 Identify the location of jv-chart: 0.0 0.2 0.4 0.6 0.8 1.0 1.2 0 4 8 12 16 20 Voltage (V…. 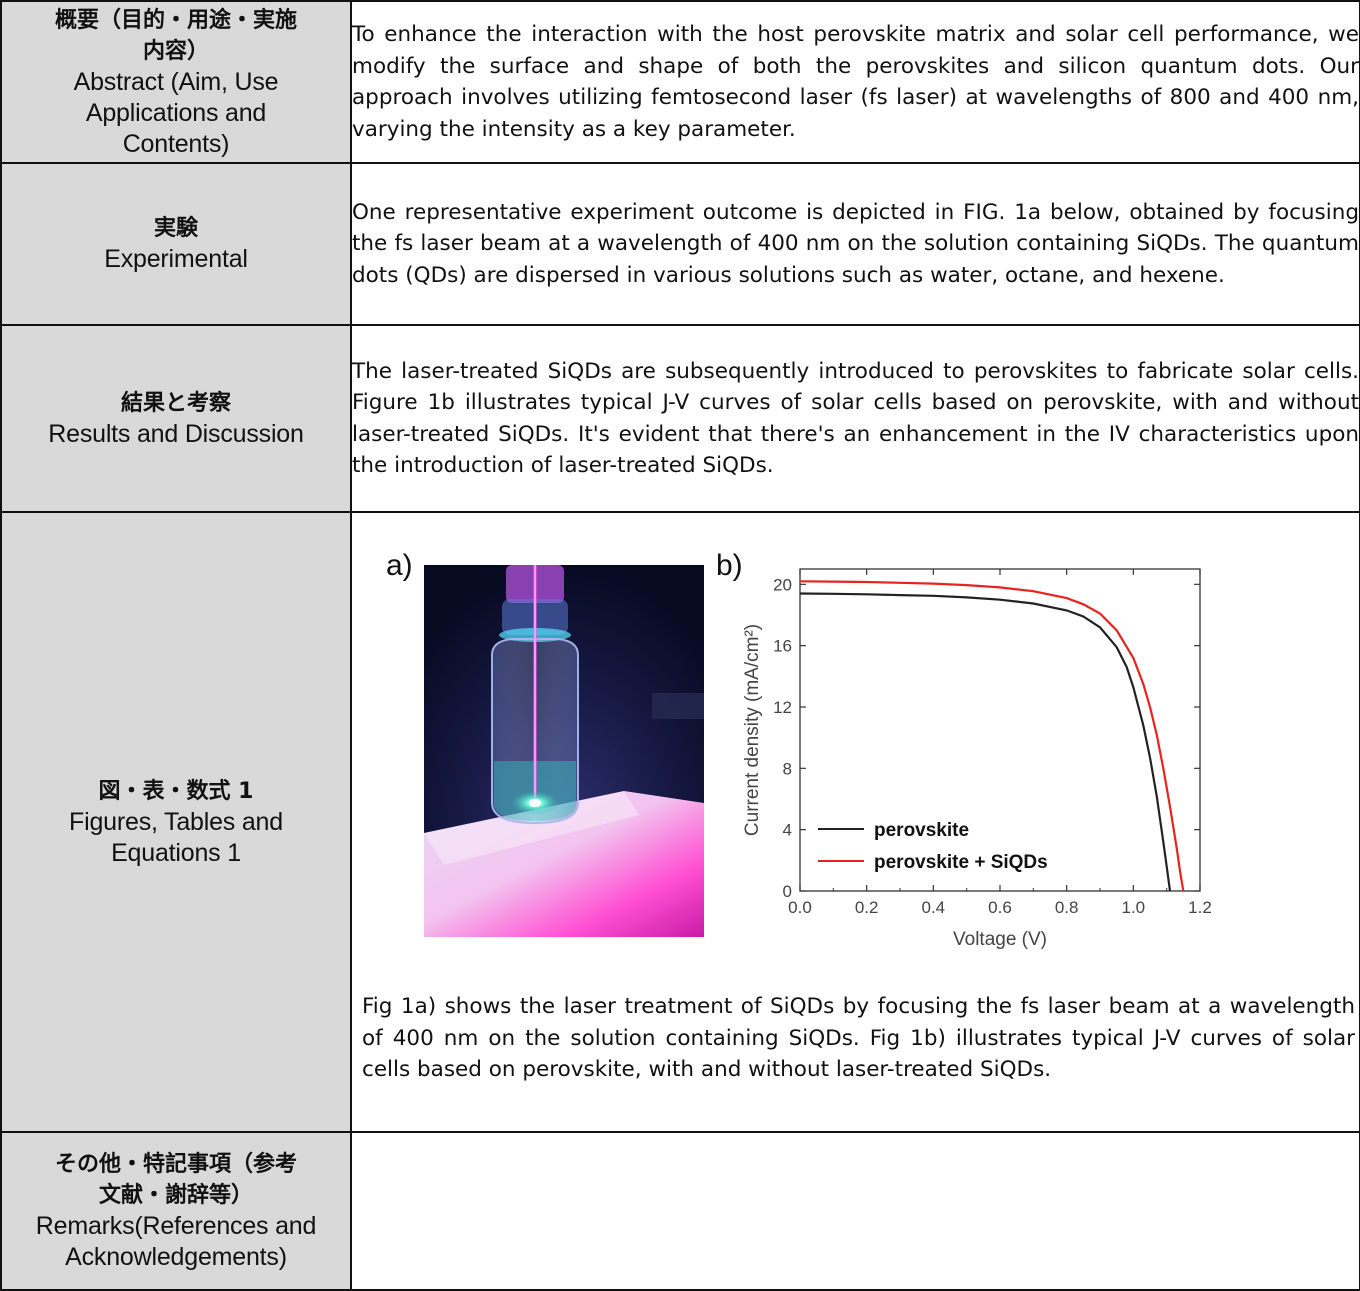
(972, 758).